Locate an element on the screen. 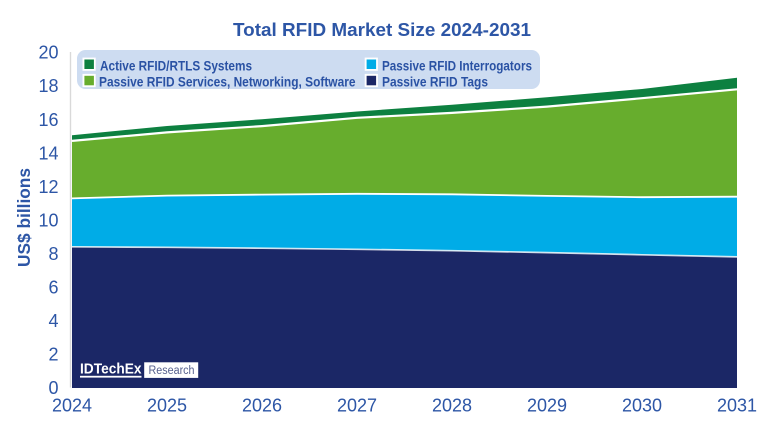  svg-text: 2028 is located at coordinates (452, 406).